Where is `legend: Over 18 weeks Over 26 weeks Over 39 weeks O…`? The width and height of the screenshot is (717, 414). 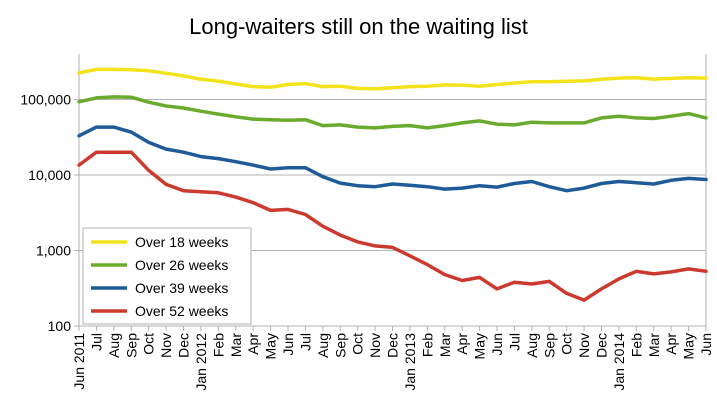
legend: Over 18 weeks Over 26 weeks Over 39 weeks O… is located at coordinates (167, 276).